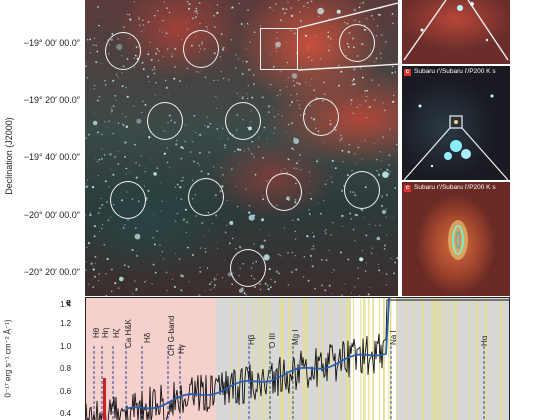  I want to click on spectrum-ylabel: 0⁻¹⁷ erg s⁻¹ cm⁻² Å⁻¹), so click(8, 358).